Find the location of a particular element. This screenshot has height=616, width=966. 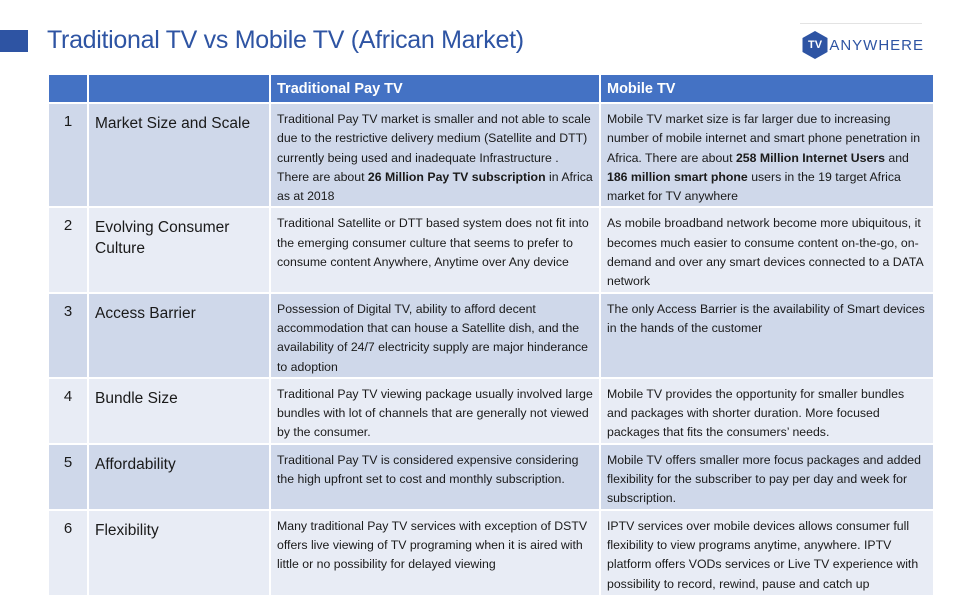

tv-anywhere-logo: TV ANYWHERE is located at coordinates (862, 45).